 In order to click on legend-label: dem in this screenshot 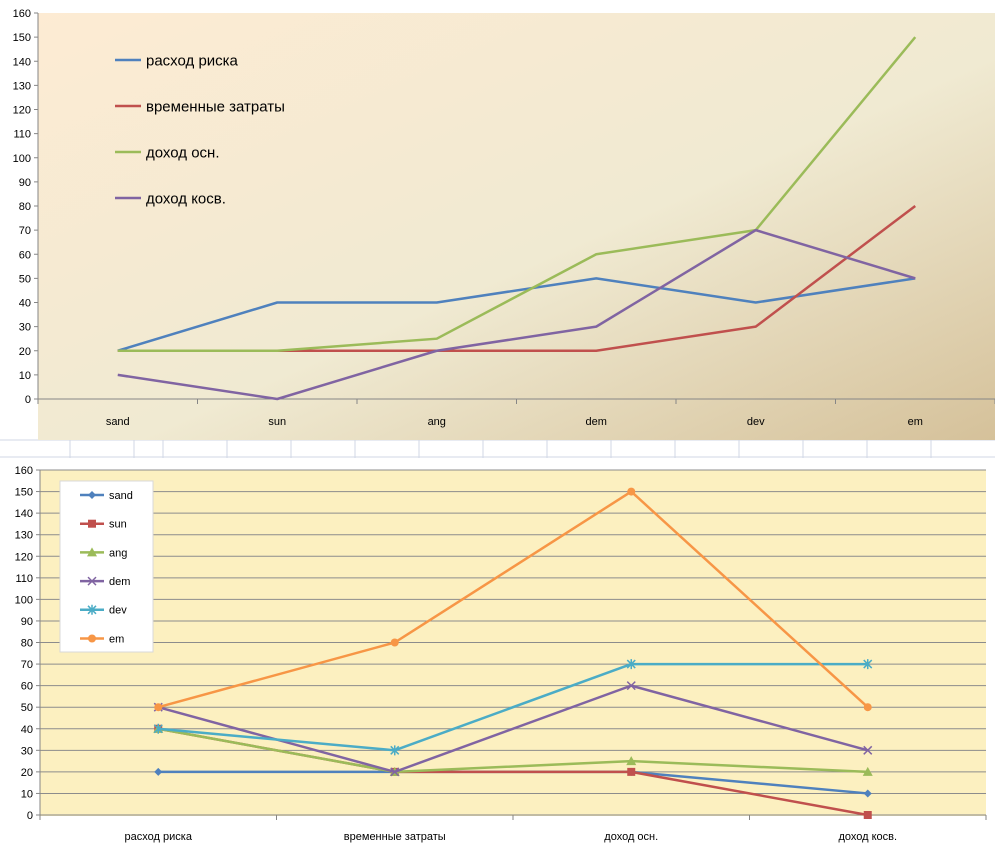, I will do `click(119, 582)`.